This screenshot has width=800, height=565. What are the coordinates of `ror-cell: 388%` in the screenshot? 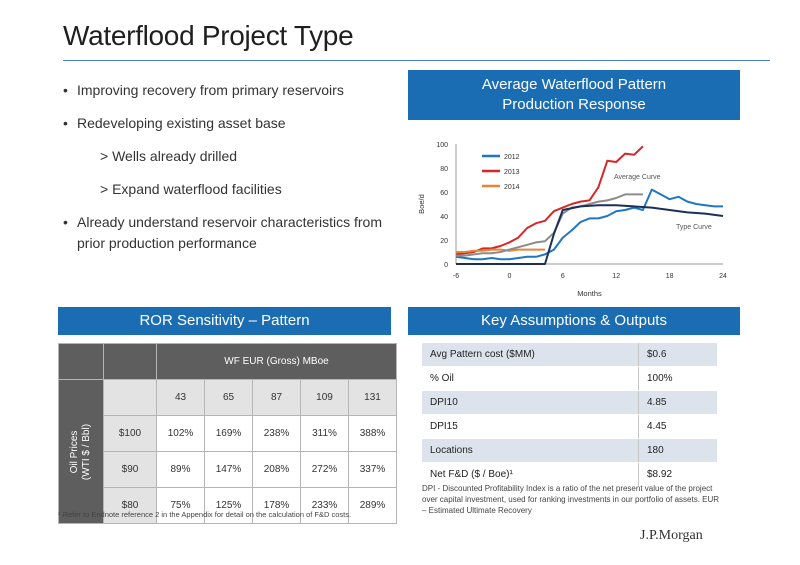 It's located at (372, 433).